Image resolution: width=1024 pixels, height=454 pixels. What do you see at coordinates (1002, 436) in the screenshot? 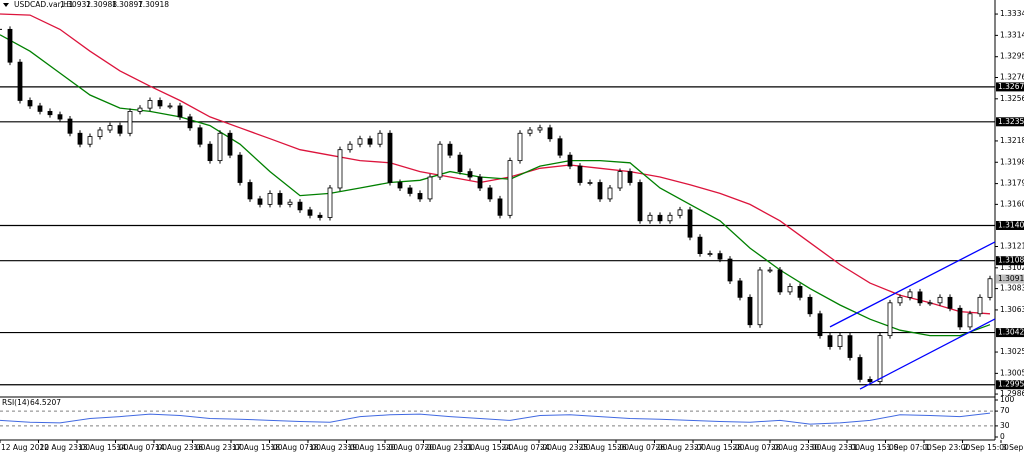
I see `rsi-tick-label: 0` at bounding box center [1002, 436].